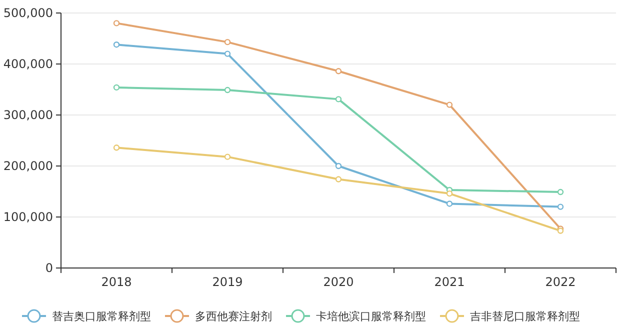  Describe the element at coordinates (525, 316) in the screenshot. I see `legend-label: 吉非替尼口服常释剂型` at that location.